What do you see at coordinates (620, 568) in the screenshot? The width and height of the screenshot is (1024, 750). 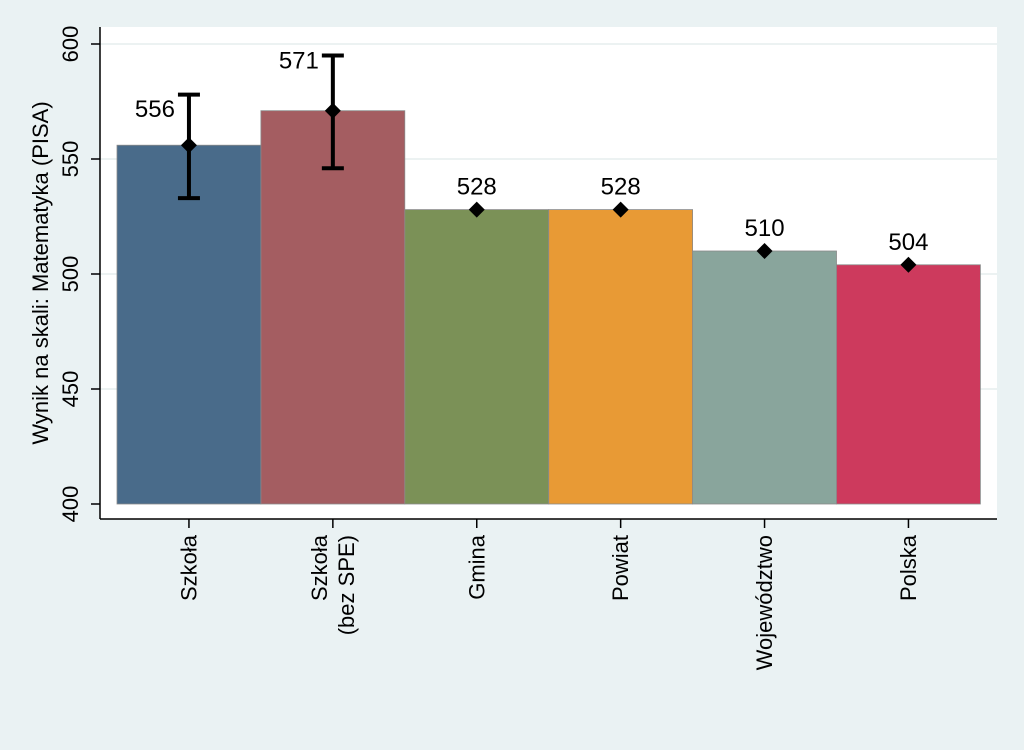 I see `x-tick-label: Powiat` at bounding box center [620, 568].